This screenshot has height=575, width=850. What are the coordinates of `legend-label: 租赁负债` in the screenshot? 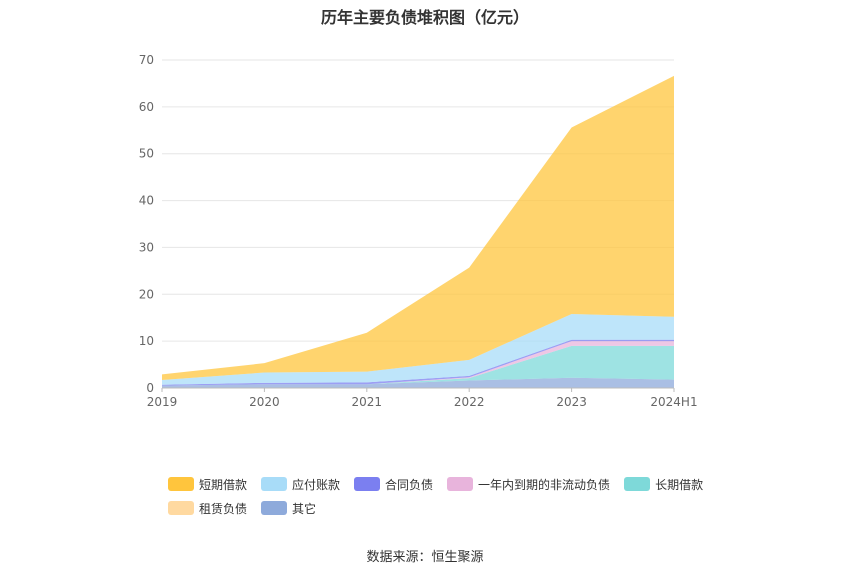 It's located at (223, 508).